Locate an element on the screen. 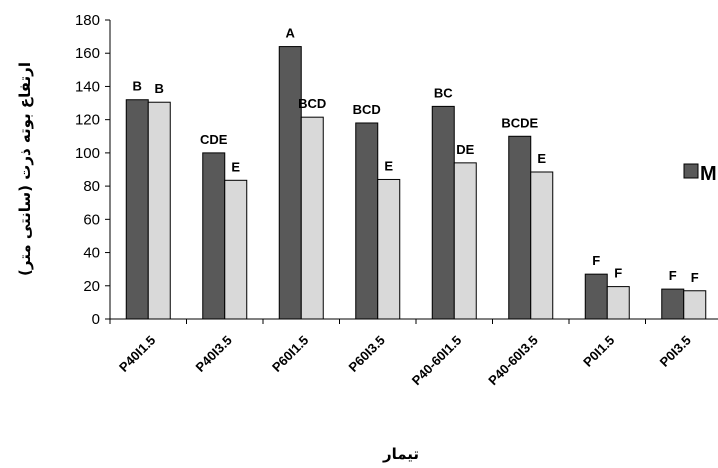  x-tick-label: P40-60I1.5 is located at coordinates (437, 361).